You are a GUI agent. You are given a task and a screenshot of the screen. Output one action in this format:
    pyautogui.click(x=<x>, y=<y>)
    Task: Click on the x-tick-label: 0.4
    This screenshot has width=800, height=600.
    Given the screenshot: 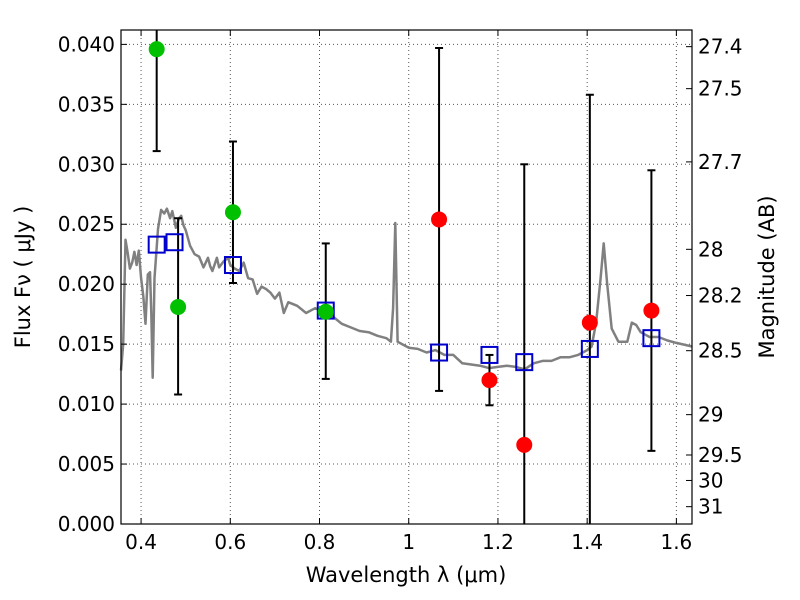 What is the action you would take?
    pyautogui.click(x=141, y=542)
    